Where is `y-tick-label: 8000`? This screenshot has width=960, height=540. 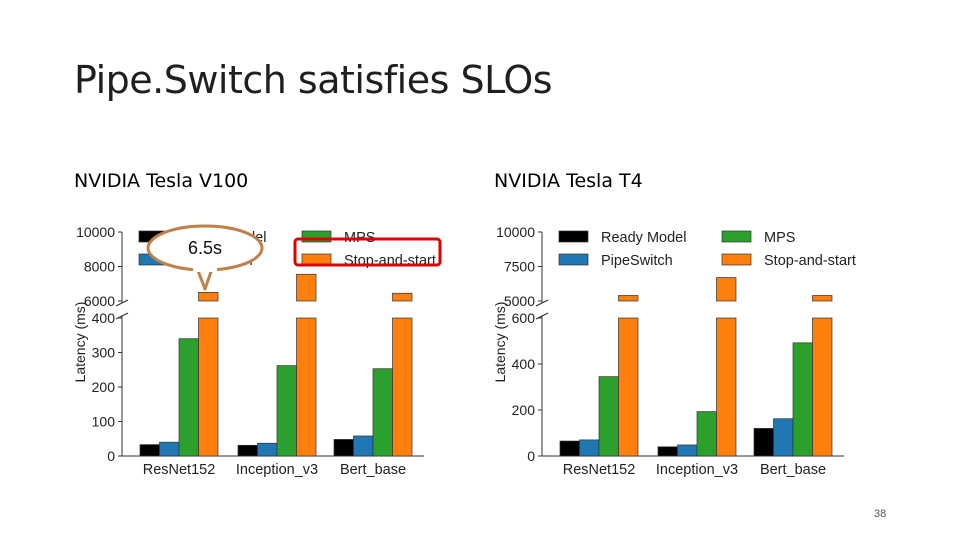
y-tick-label: 8000 is located at coordinates (99, 267).